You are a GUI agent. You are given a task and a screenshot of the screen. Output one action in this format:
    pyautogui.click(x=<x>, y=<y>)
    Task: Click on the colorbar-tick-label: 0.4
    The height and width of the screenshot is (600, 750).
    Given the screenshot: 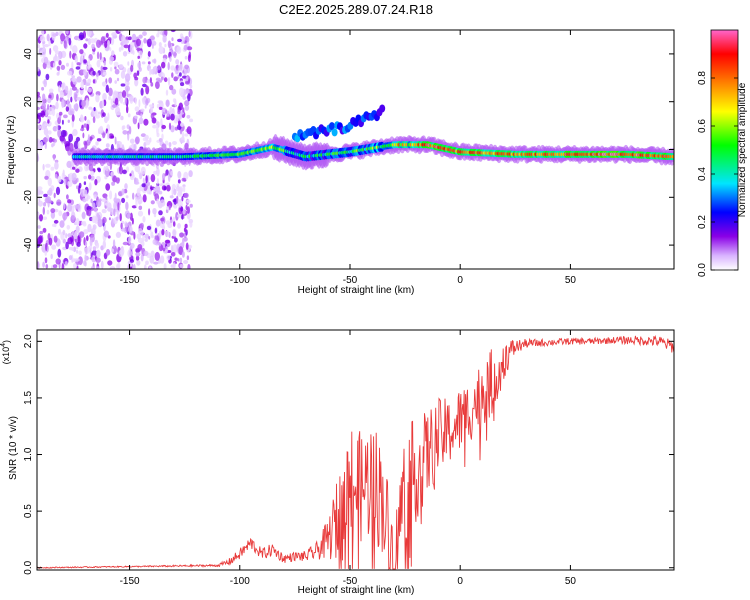 What is the action you would take?
    pyautogui.click(x=702, y=174)
    